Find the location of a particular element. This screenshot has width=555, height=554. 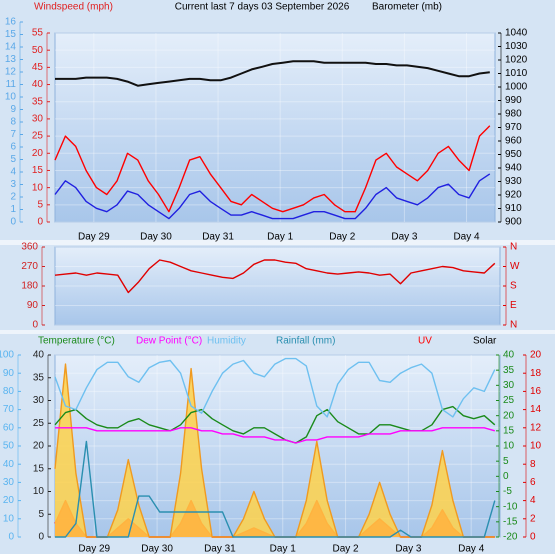

y-tick-label: 360 is located at coordinates (29, 247).